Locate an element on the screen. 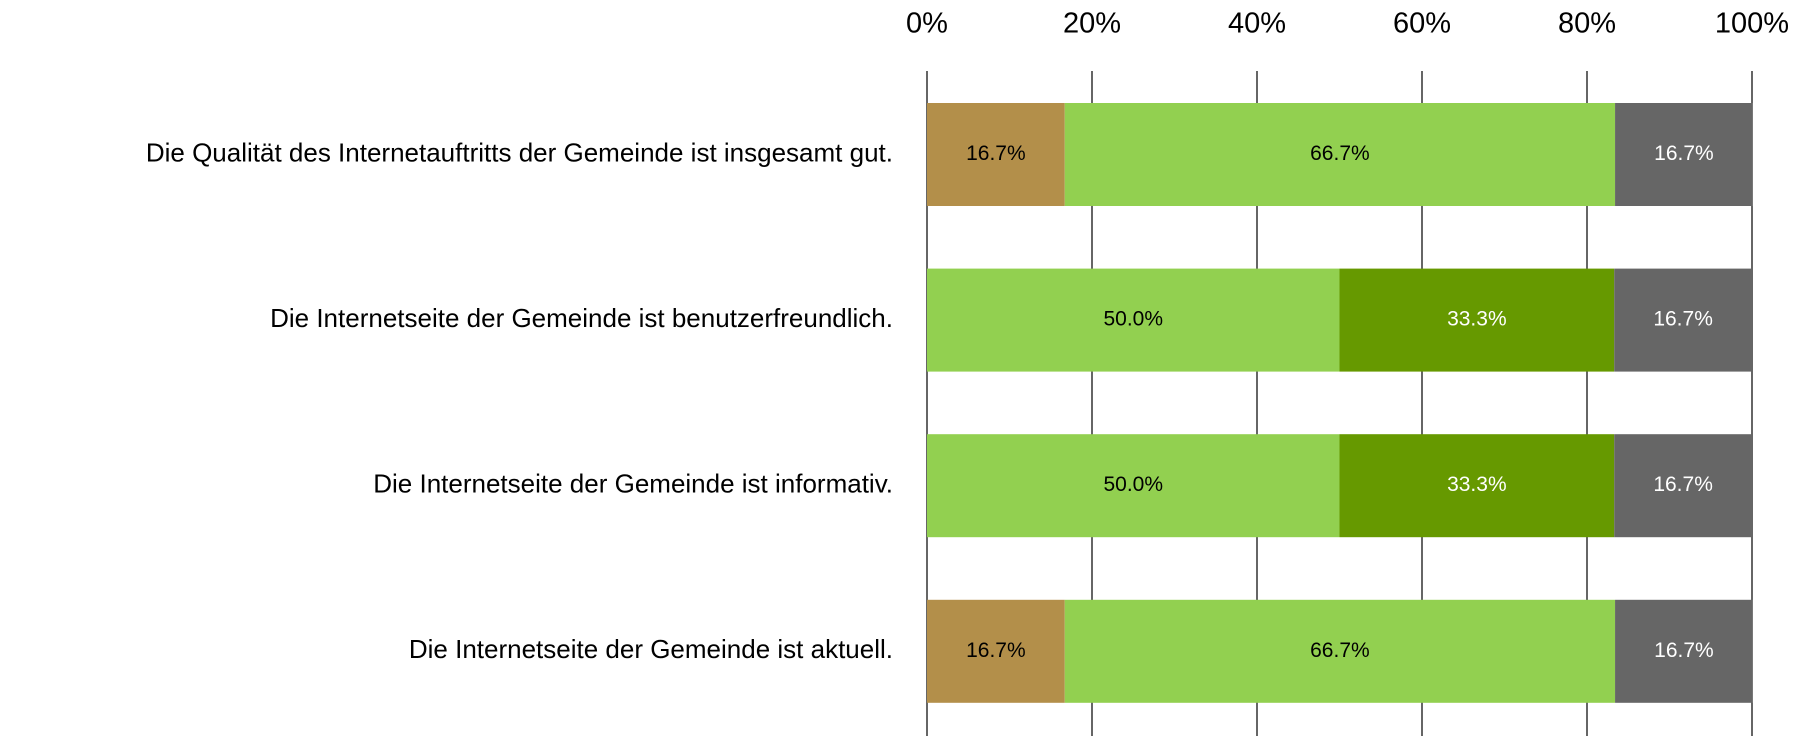 This screenshot has height=736, width=1803. x-tick-label: 20% is located at coordinates (1092, 24).